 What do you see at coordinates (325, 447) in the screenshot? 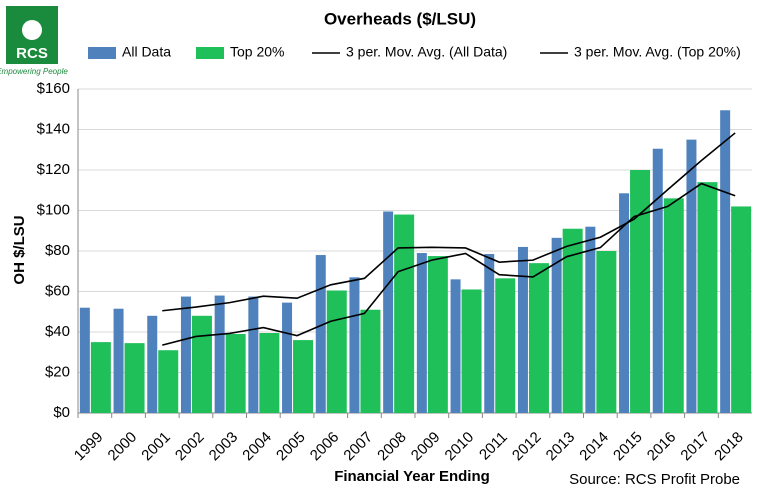
I see `x-tick-label: 2006` at bounding box center [325, 447].